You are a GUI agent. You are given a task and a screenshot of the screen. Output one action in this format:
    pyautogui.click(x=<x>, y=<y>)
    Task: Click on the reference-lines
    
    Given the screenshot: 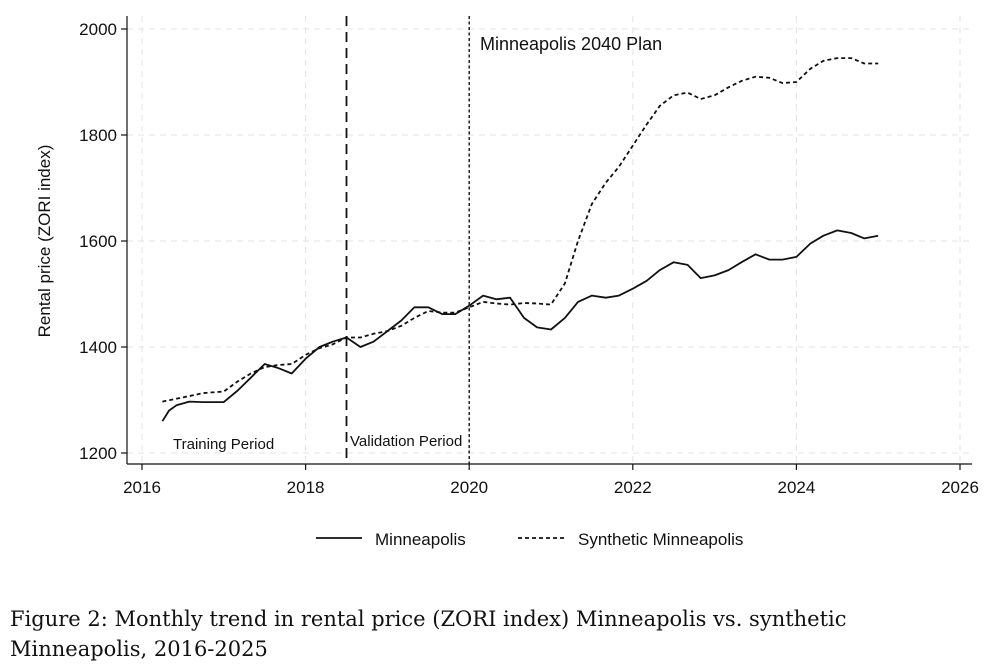 What is the action you would take?
    pyautogui.click(x=407, y=240)
    